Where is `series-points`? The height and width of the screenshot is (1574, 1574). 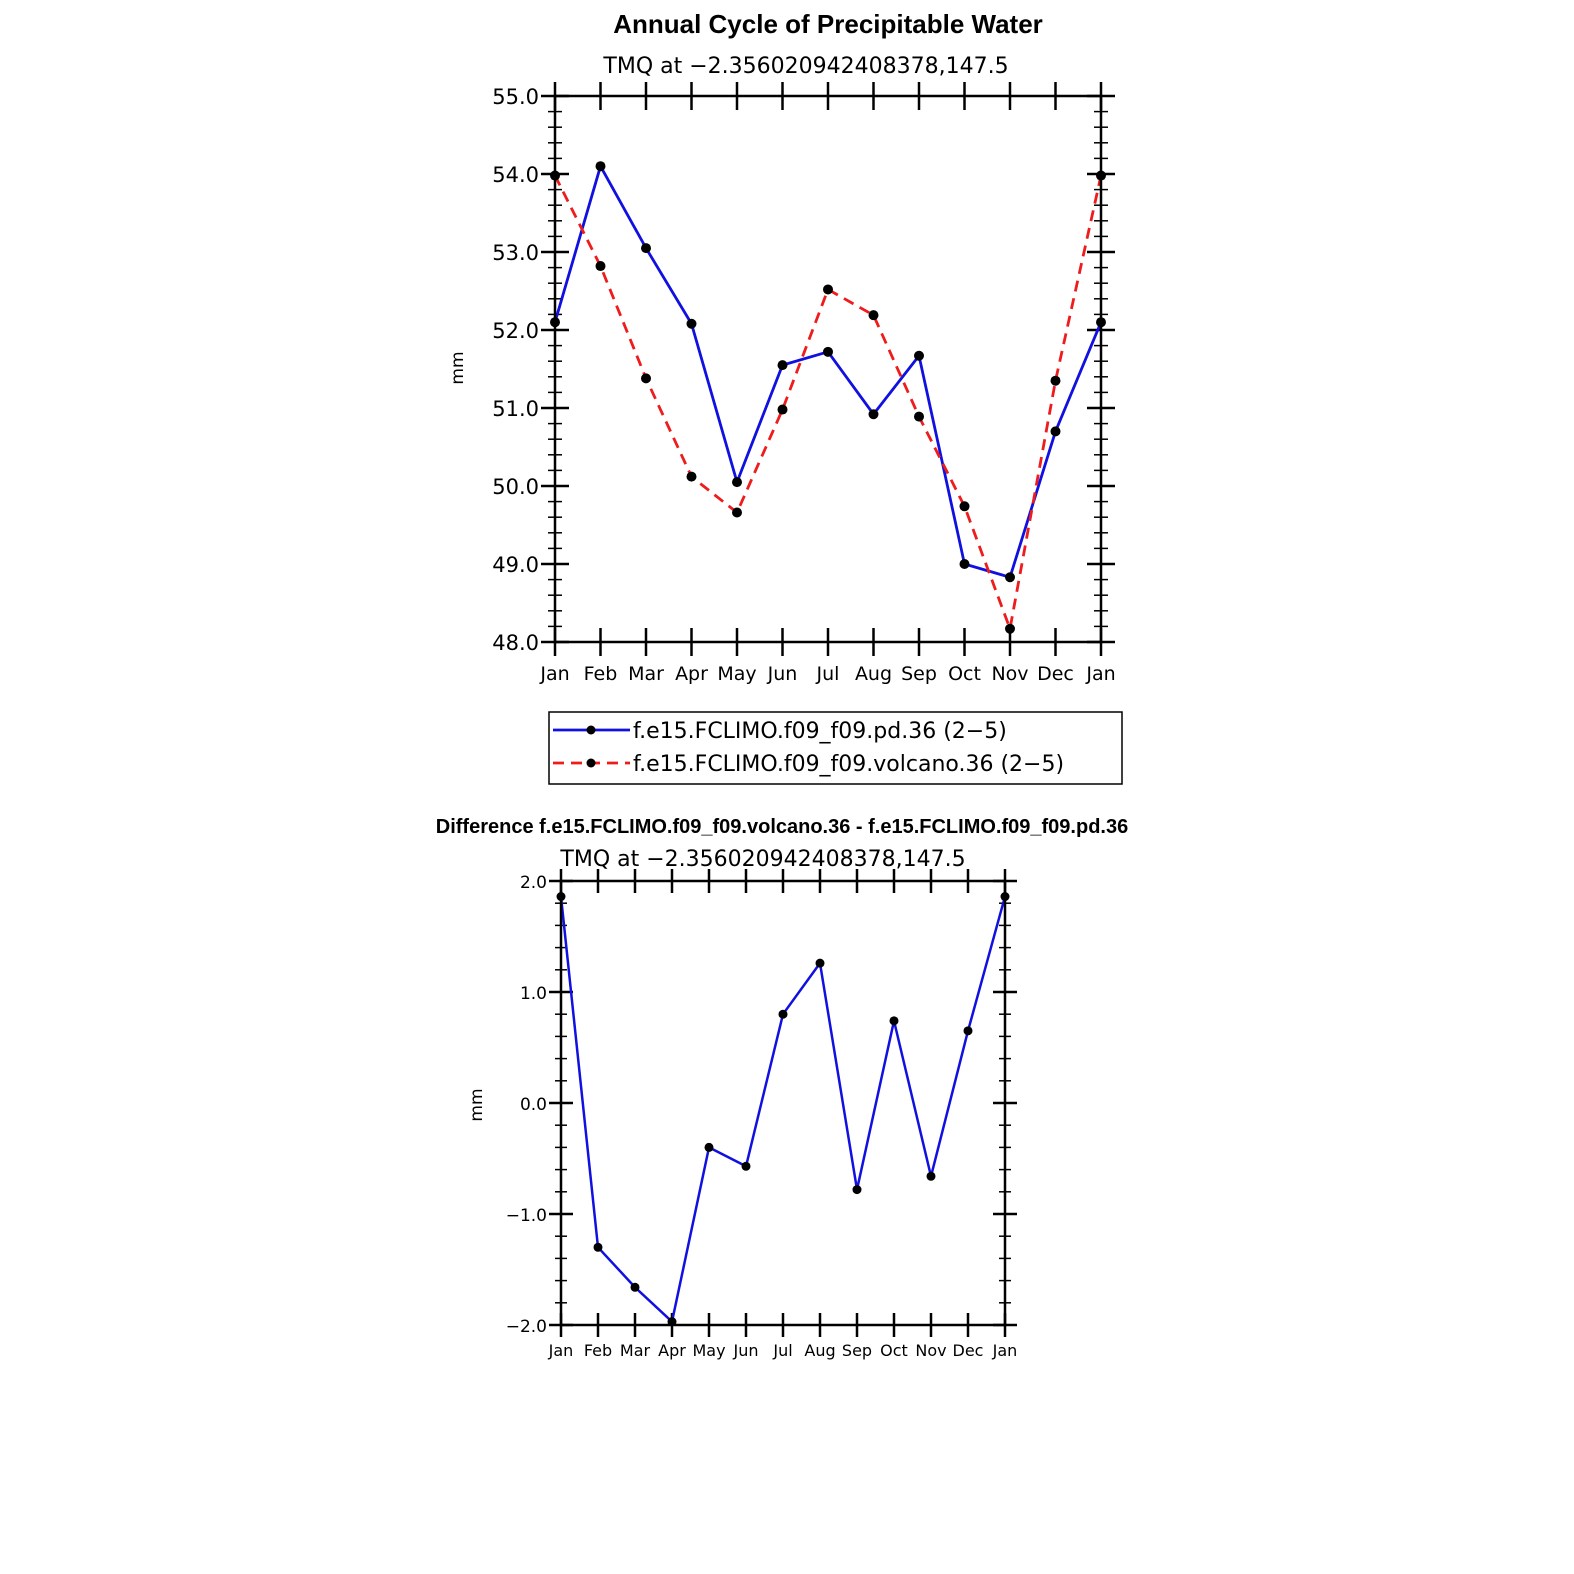 series-points is located at coordinates (828, 397).